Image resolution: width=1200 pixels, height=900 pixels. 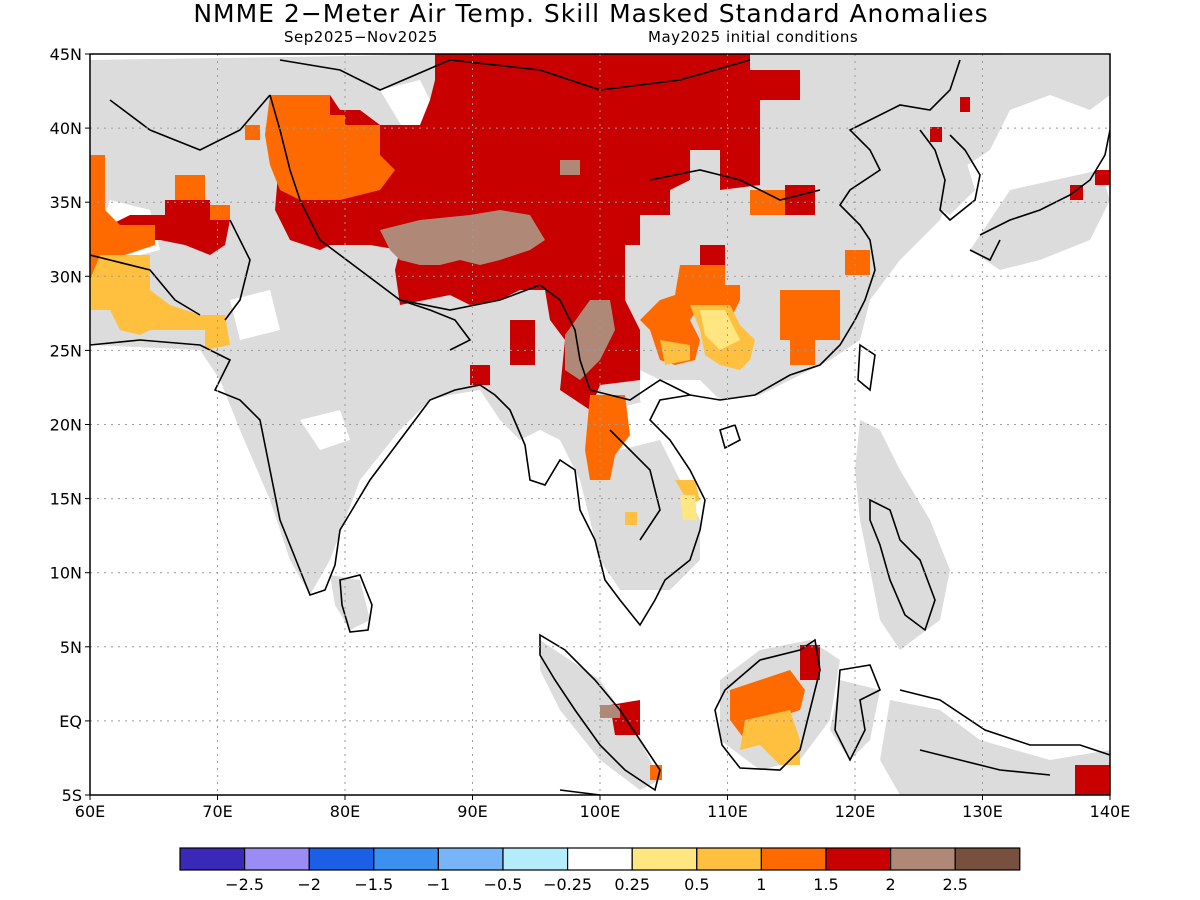 I want to click on lat-tick-label: 40N, so click(x=66, y=128).